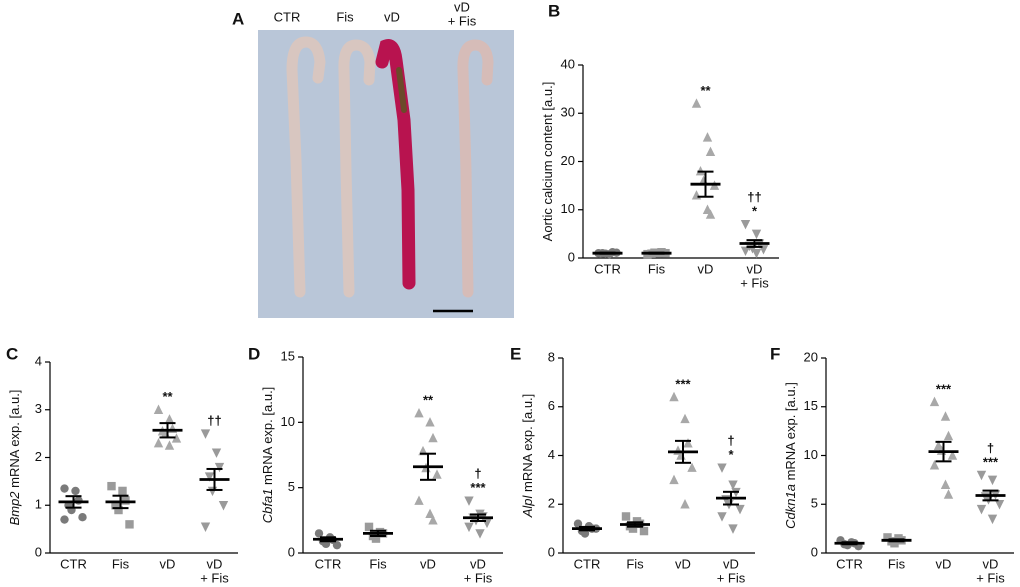 This screenshot has width=1020, height=587. I want to click on y-axis-label-part: Aortic calcium content [a.u.], so click(547, 162).